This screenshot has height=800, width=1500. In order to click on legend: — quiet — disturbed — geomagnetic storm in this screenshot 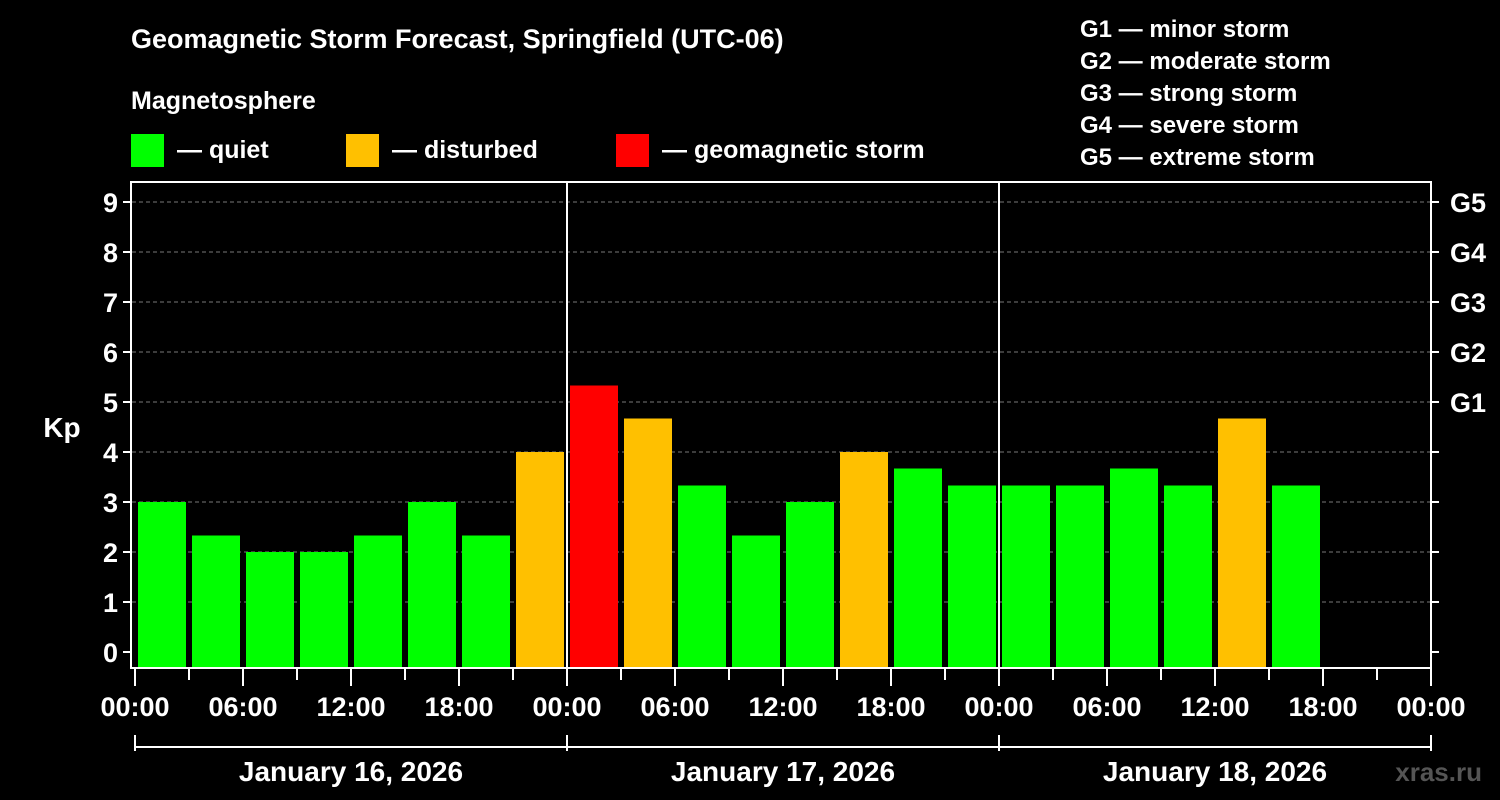, I will do `click(528, 150)`.